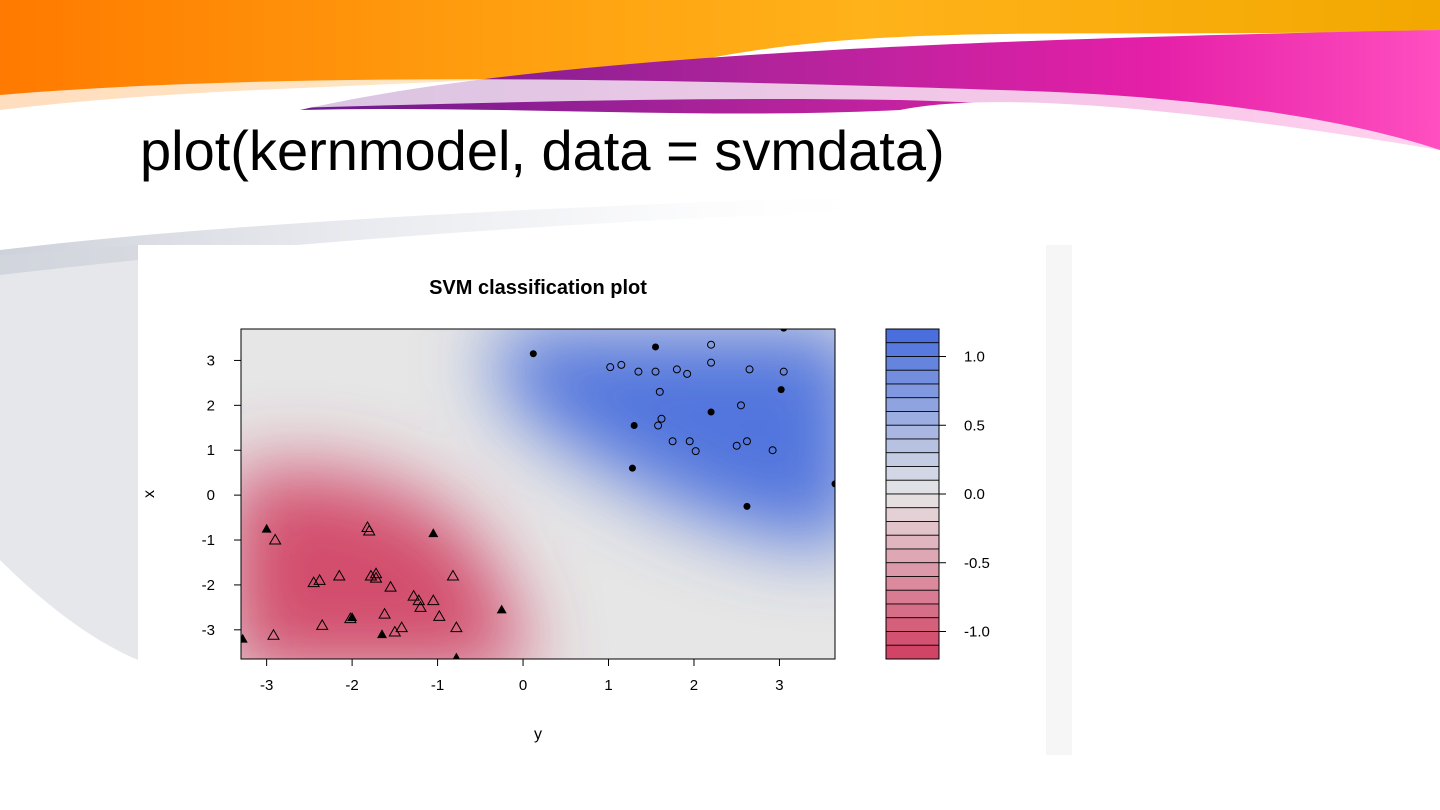 The height and width of the screenshot is (810, 1440). Describe the element at coordinates (538, 734) in the screenshot. I see `x-axis-label: y` at that location.